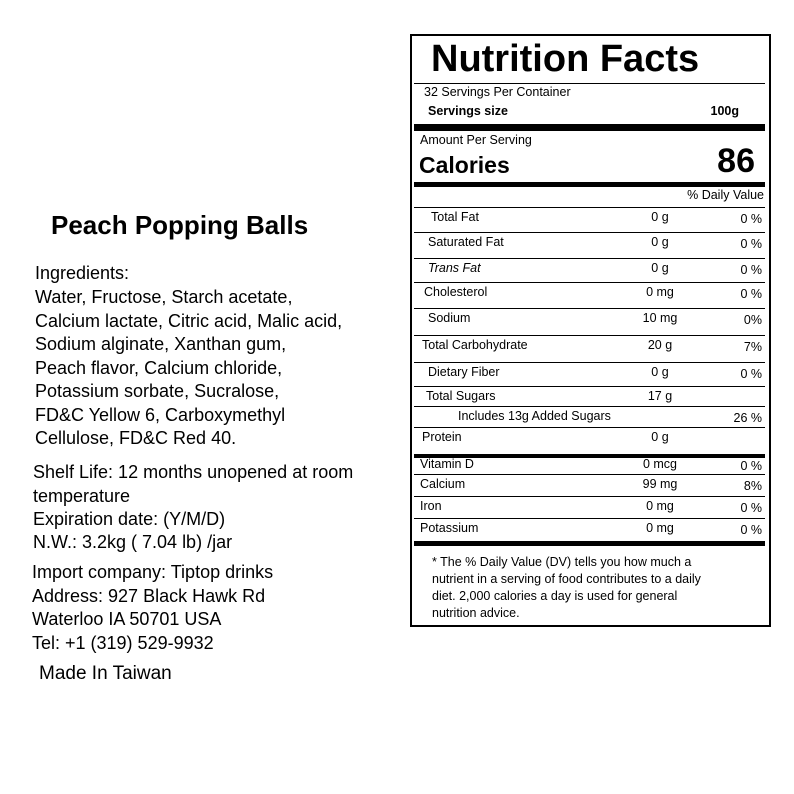 The image size is (794, 794). What do you see at coordinates (180, 225) in the screenshot?
I see `product-title: Peach Popping Balls` at bounding box center [180, 225].